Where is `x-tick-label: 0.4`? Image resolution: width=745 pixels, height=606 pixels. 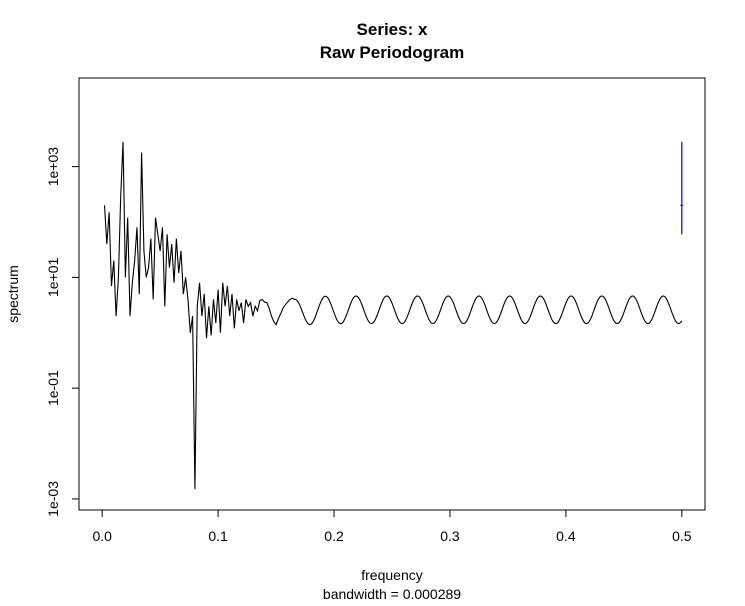 x-tick-label: 0.4 is located at coordinates (566, 536).